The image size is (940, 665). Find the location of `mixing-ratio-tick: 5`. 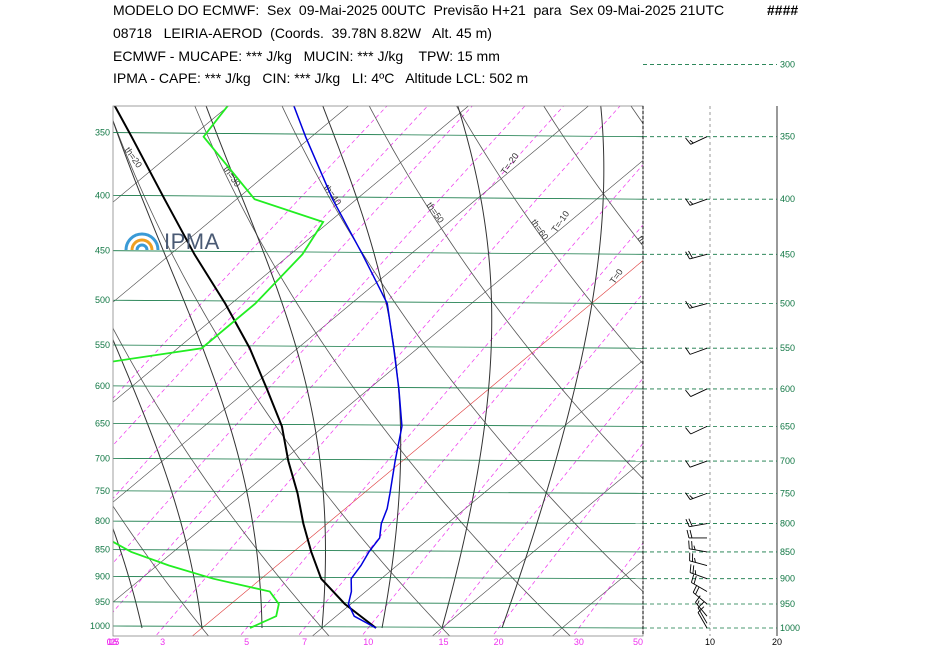

mixing-ratio-tick: 5 is located at coordinates (246, 642).